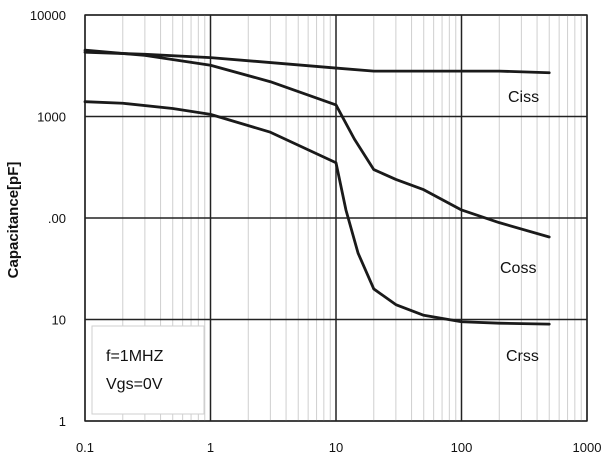 The height and width of the screenshot is (466, 609). I want to click on x-tick-label: 1, so click(210, 447).